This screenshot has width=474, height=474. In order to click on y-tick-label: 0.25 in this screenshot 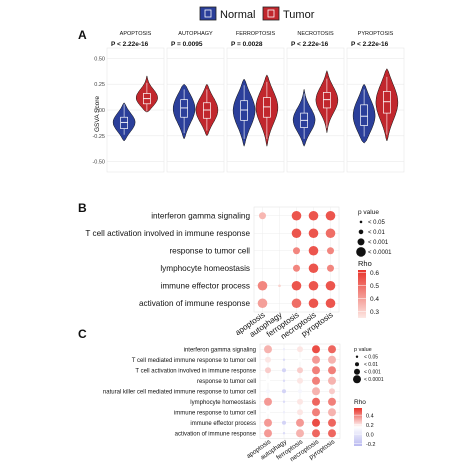, I will do `click(99, 85)`.